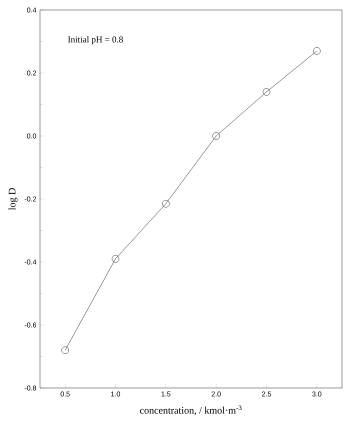  What do you see at coordinates (13, 199) in the screenshot?
I see `y-axis-title: log D` at bounding box center [13, 199].